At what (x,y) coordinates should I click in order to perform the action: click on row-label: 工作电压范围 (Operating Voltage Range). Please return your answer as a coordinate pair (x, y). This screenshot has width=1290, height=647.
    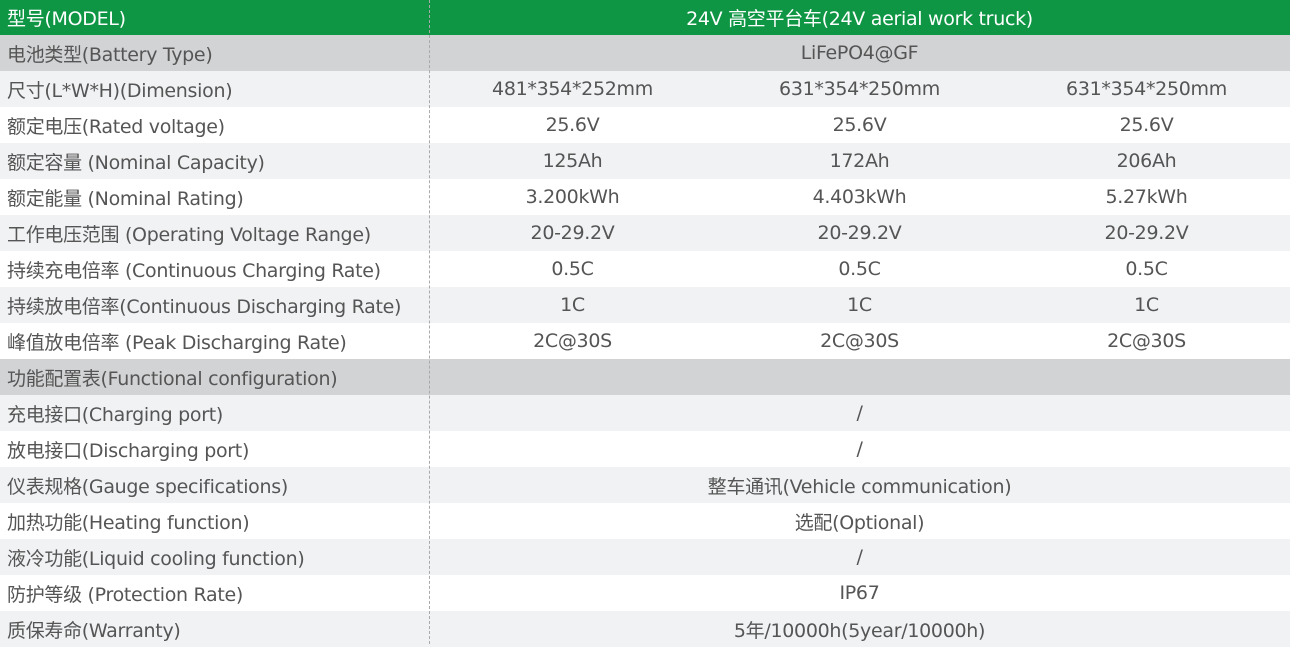
    Looking at the image, I should click on (189, 234).